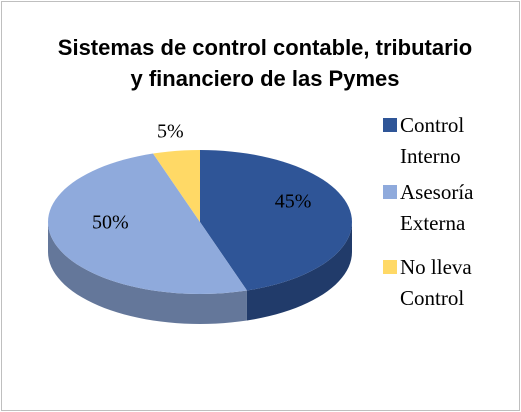  I want to click on data-label: 5%, so click(170, 132).